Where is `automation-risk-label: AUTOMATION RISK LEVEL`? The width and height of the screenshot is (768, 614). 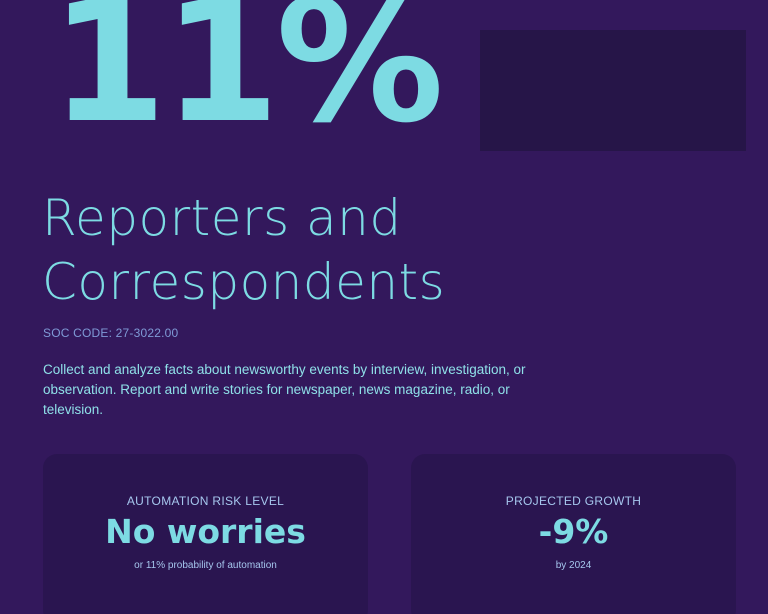
automation-risk-label: AUTOMATION RISK LEVEL is located at coordinates (205, 501).